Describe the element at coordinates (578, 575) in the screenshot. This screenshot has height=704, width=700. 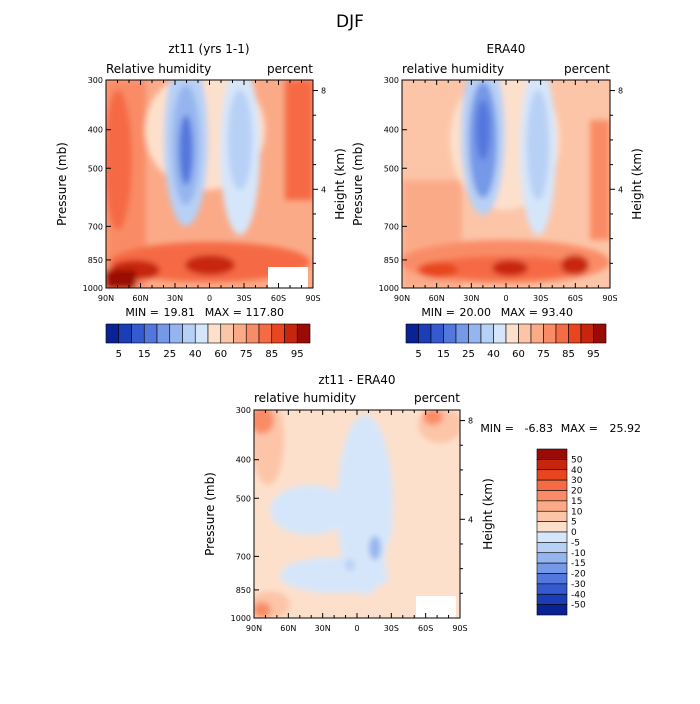
I see `colorbar-label: -20` at that location.